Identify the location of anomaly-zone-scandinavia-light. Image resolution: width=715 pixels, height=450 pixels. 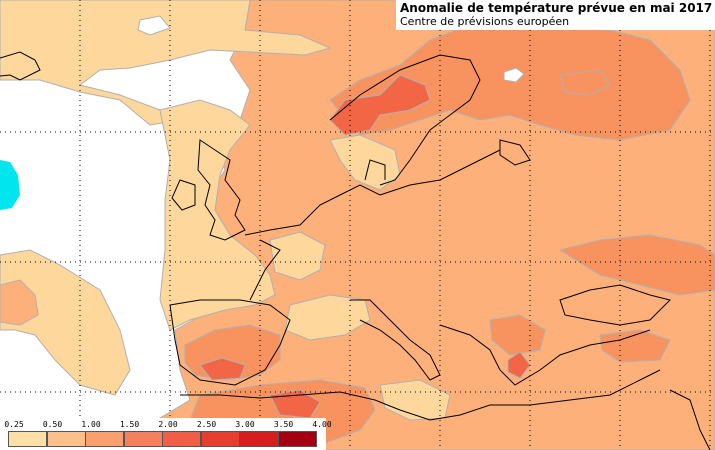
(365, 162).